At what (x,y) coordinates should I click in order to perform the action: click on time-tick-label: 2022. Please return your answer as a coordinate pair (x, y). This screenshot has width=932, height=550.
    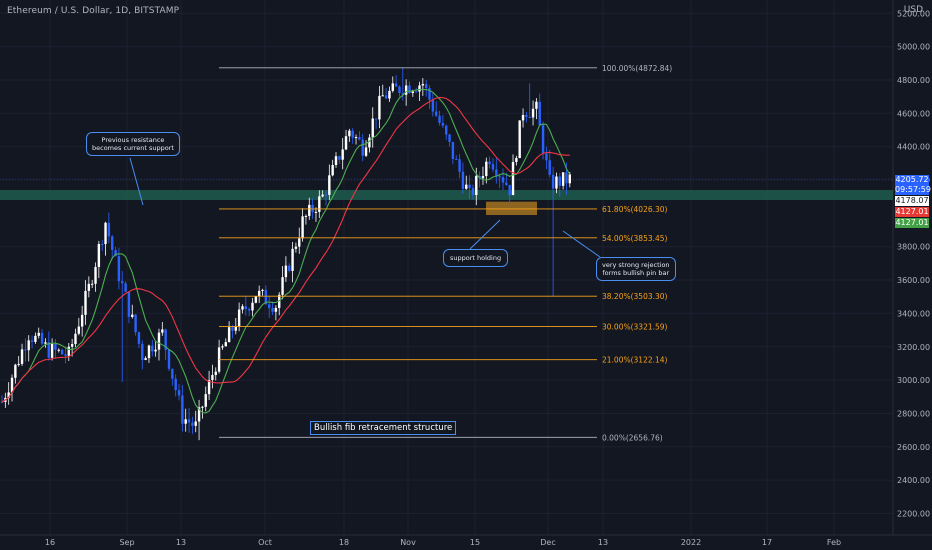
    Looking at the image, I should click on (691, 542).